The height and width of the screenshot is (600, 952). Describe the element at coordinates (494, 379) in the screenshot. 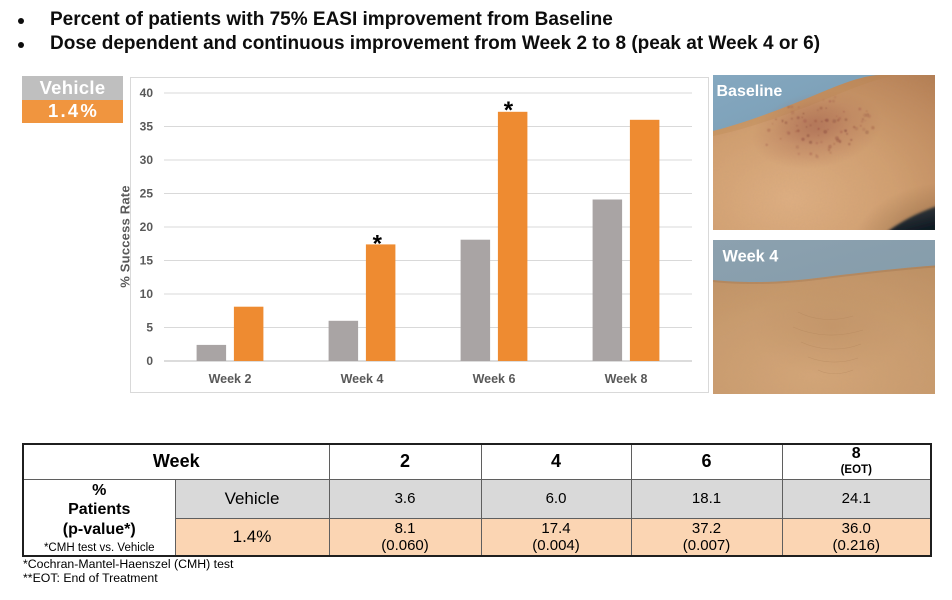

I see `svg-text: Week 6` at that location.